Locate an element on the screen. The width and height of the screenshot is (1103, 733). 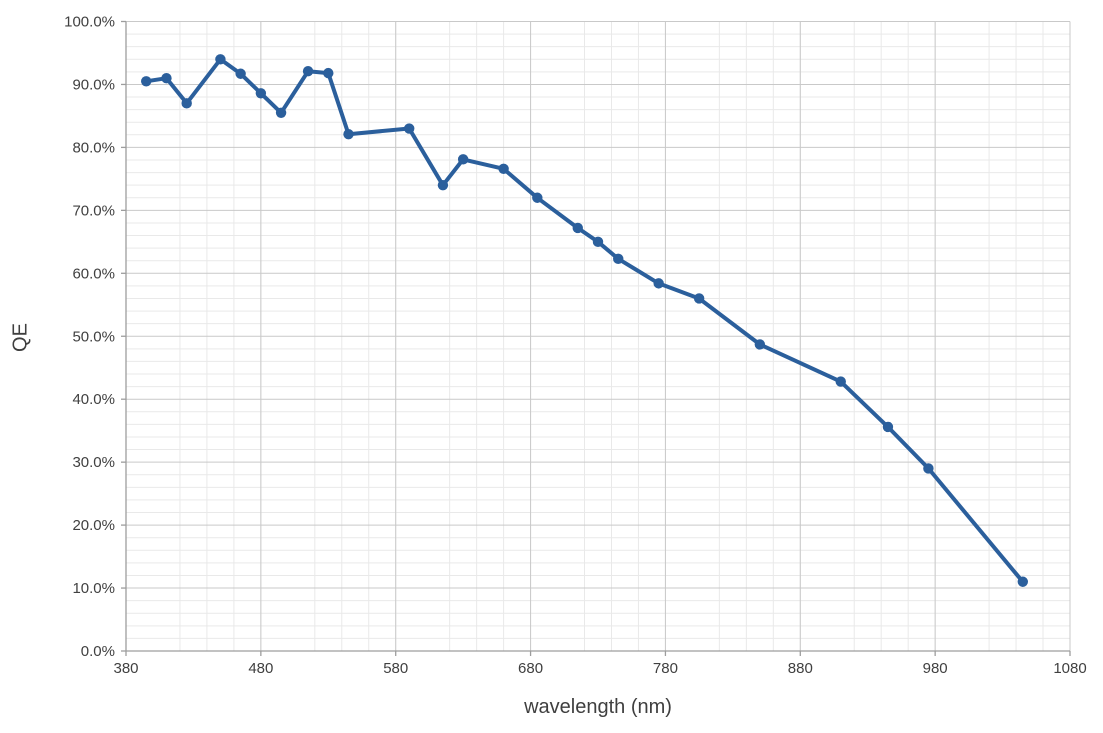
y-tick-label: 20.0% is located at coordinates (93, 525).